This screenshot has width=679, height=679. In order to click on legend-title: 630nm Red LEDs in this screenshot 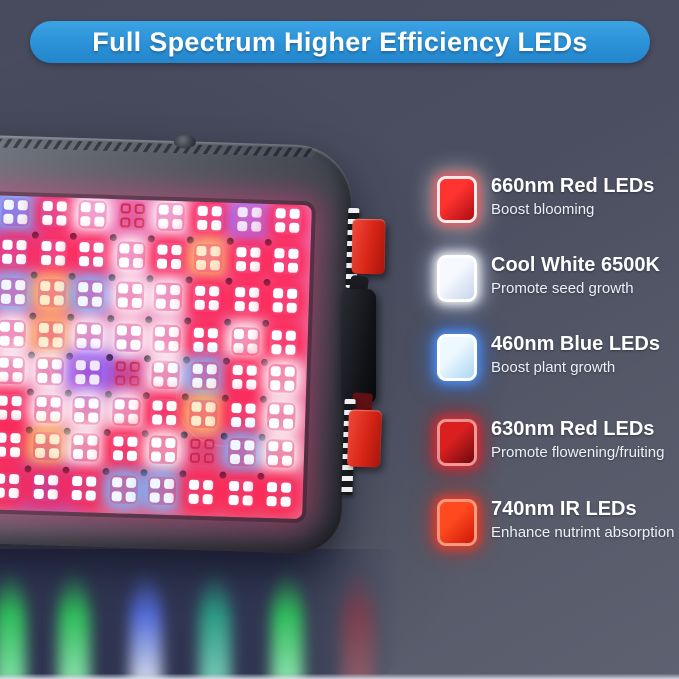, I will do `click(573, 429)`.